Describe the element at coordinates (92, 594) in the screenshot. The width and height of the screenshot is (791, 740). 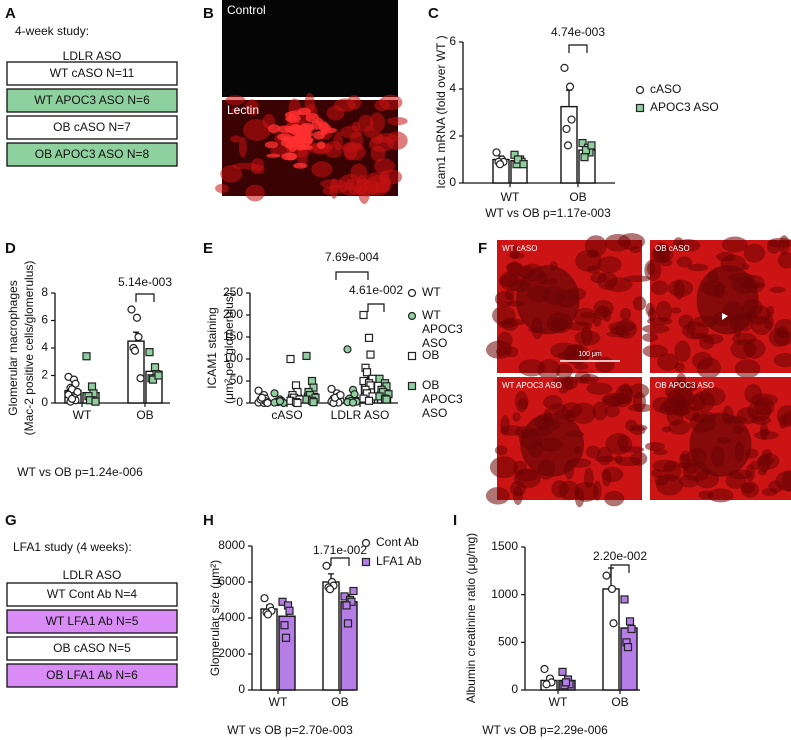
I see `group-label: WT Cont Ab N=4` at that location.